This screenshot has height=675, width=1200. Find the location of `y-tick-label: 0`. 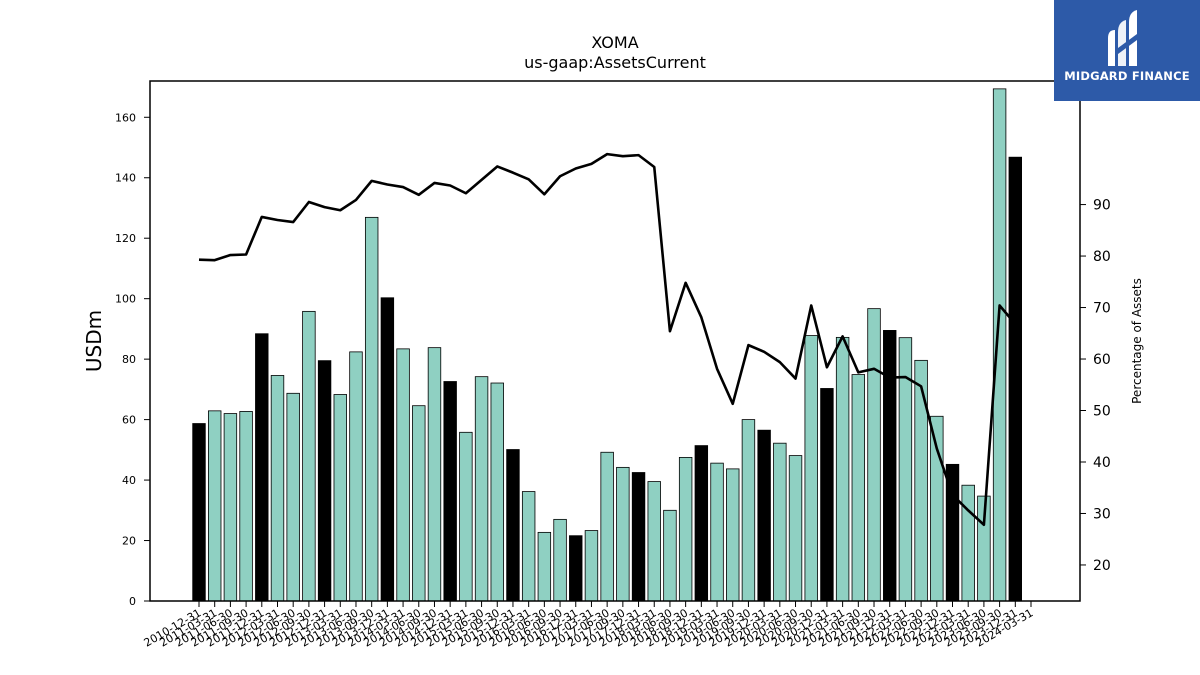

y-tick-label: 0 is located at coordinates (132, 601).